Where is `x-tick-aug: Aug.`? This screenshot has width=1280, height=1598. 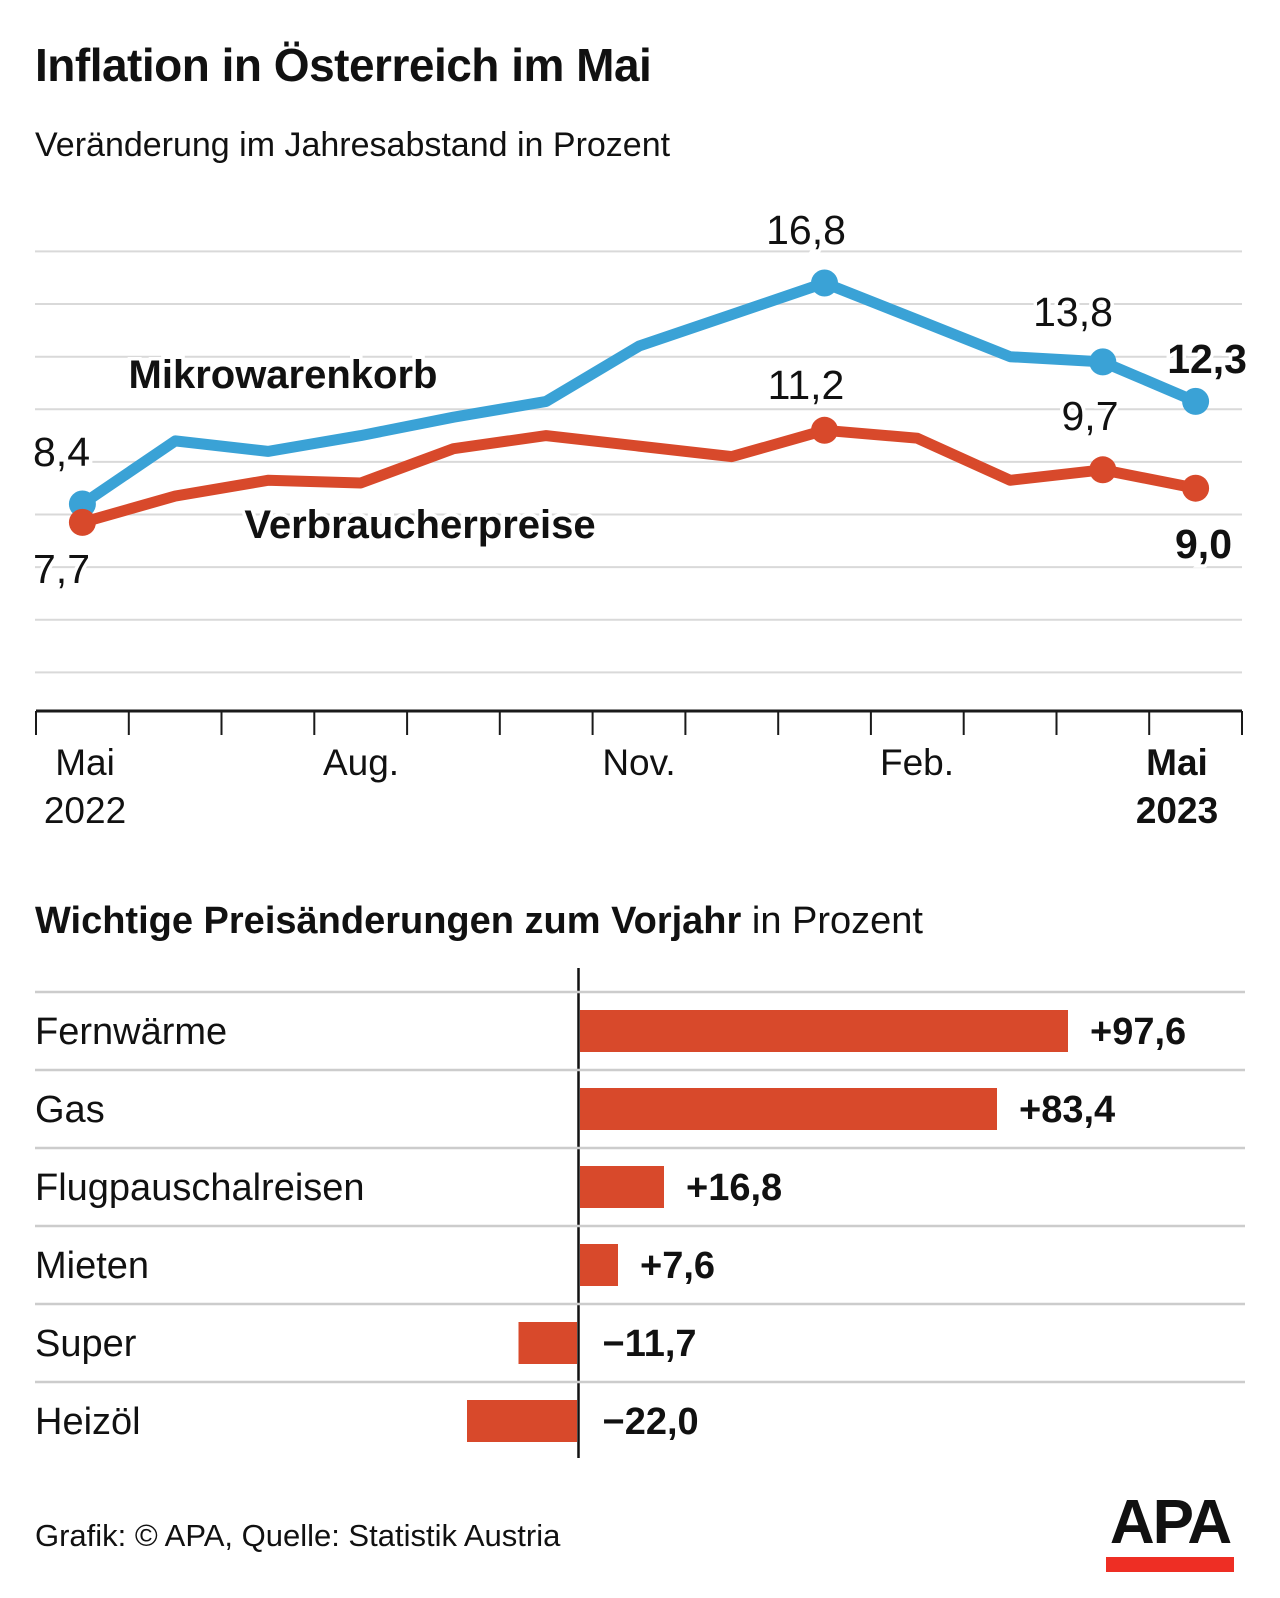
x-tick-aug: Aug. is located at coordinates (361, 762).